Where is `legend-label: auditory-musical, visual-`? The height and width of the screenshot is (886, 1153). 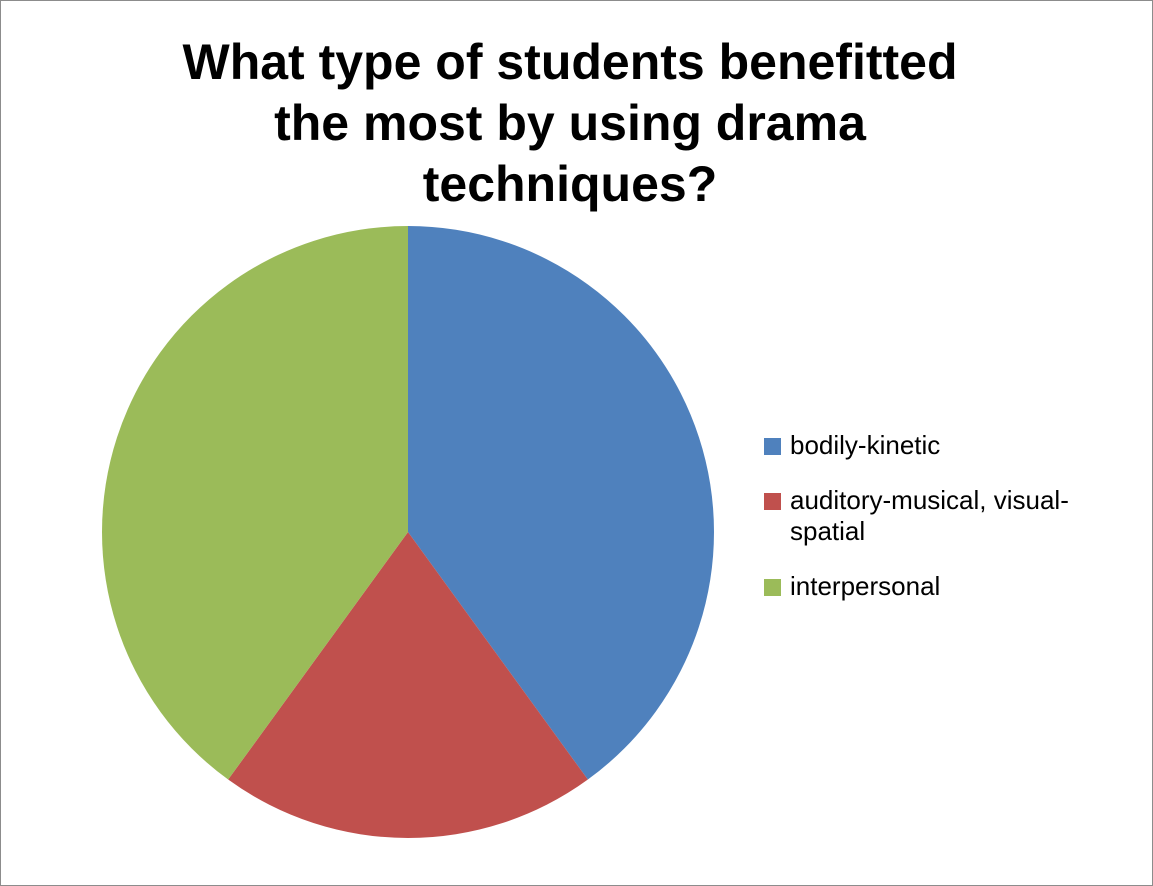
legend-label: auditory-musical, visual- is located at coordinates (929, 500).